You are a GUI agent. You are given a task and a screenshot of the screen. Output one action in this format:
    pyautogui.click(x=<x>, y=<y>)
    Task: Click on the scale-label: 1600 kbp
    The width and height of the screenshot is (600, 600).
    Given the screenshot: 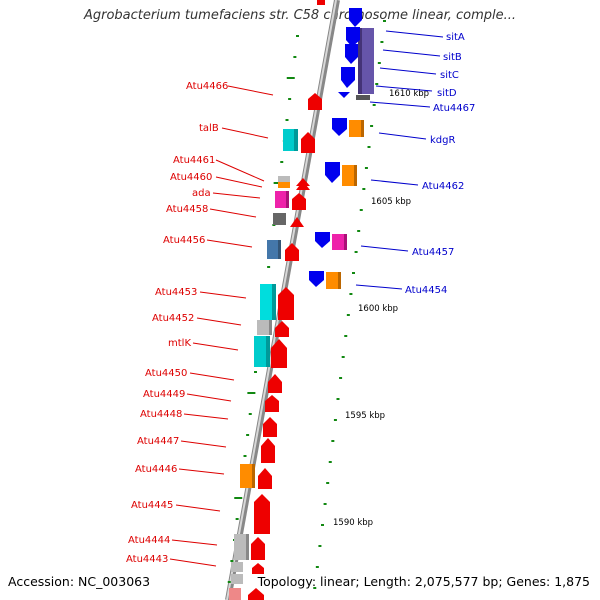 What is the action you would take?
    pyautogui.click(x=378, y=309)
    